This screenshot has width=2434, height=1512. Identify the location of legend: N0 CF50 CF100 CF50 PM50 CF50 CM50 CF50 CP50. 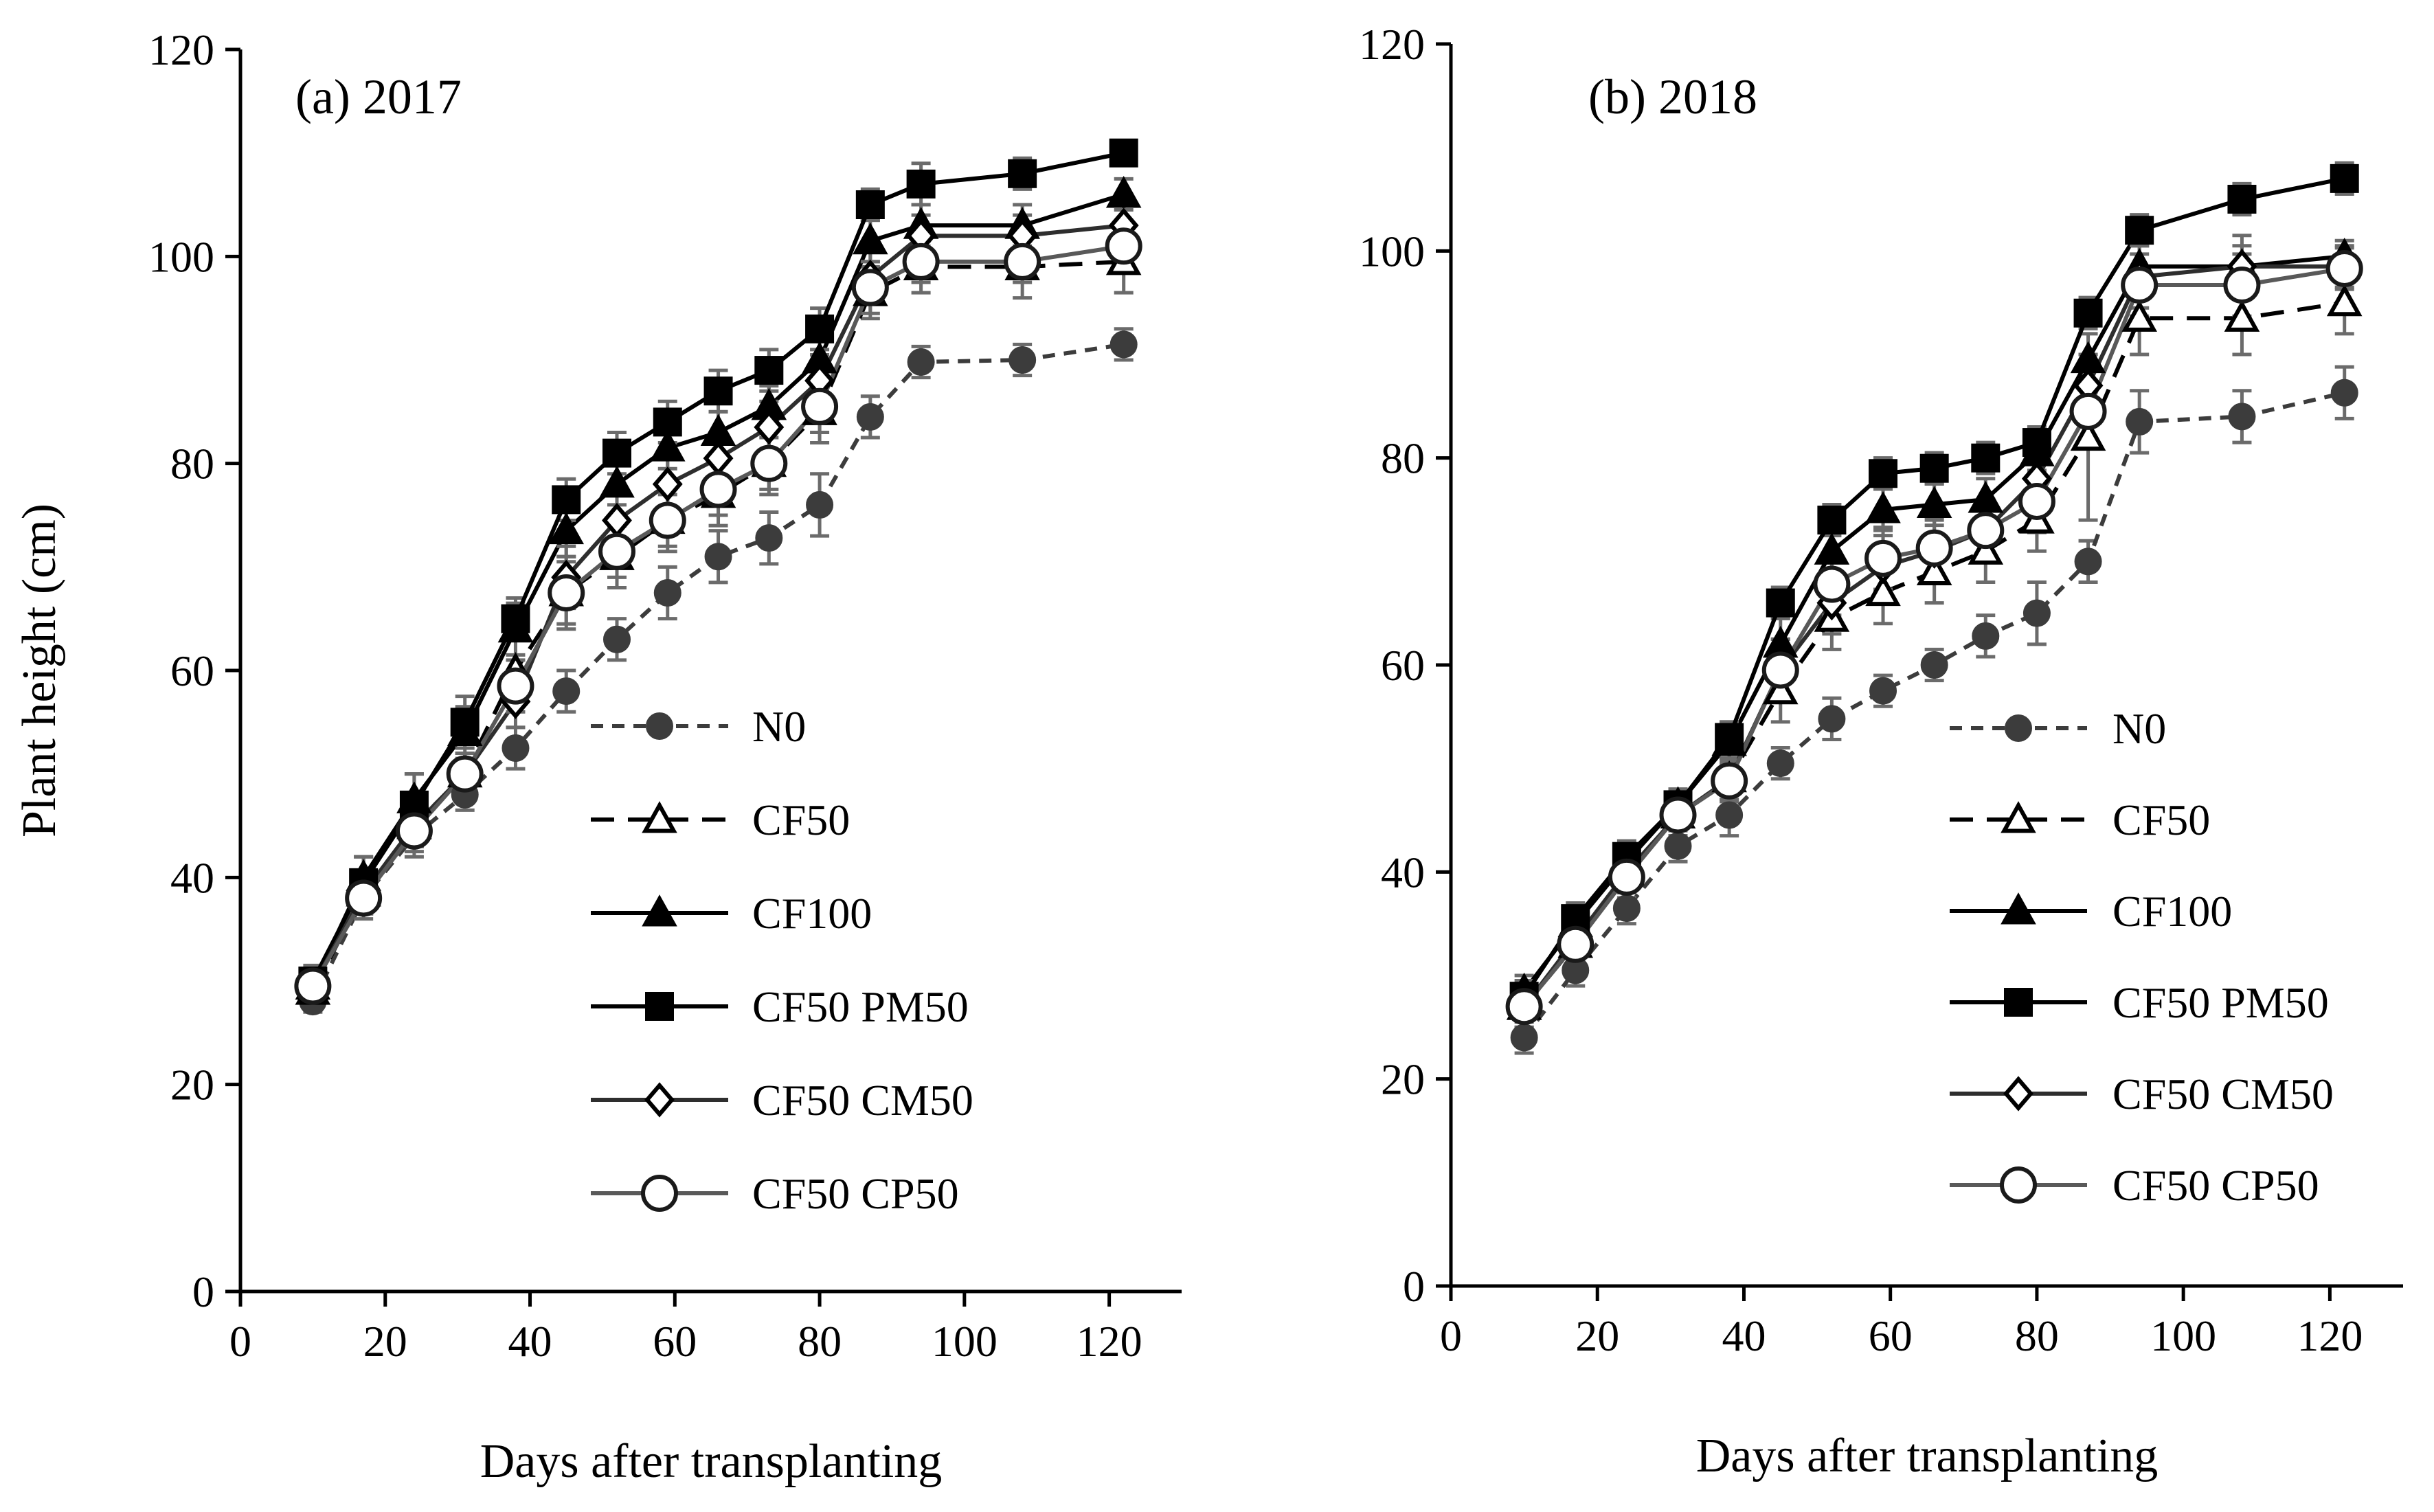
(782, 960).